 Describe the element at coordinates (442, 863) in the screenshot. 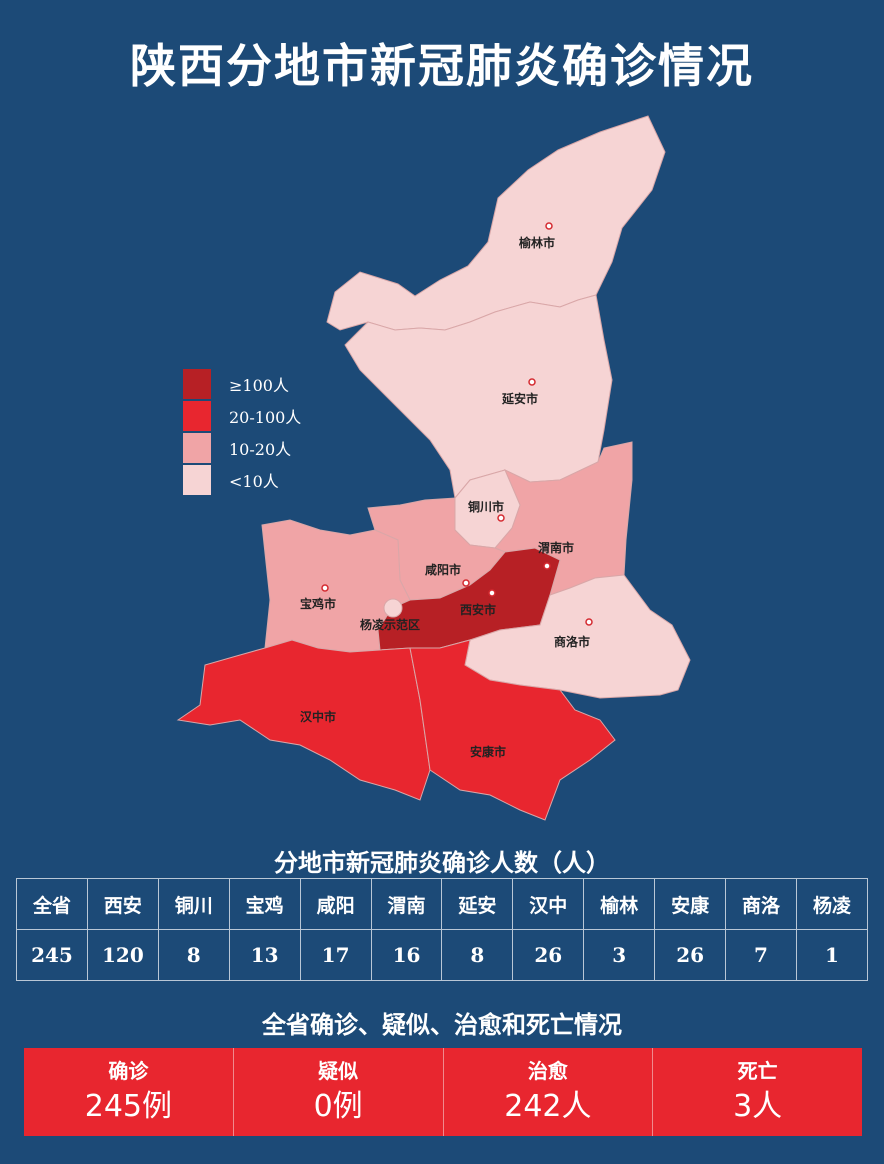

I see `table-title: 分地市新冠肺炎确诊人数（人）` at that location.